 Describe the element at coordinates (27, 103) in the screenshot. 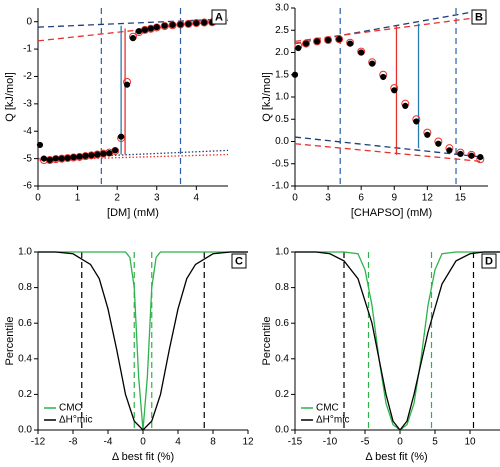

I see `y-tick-label: -3` at that location.